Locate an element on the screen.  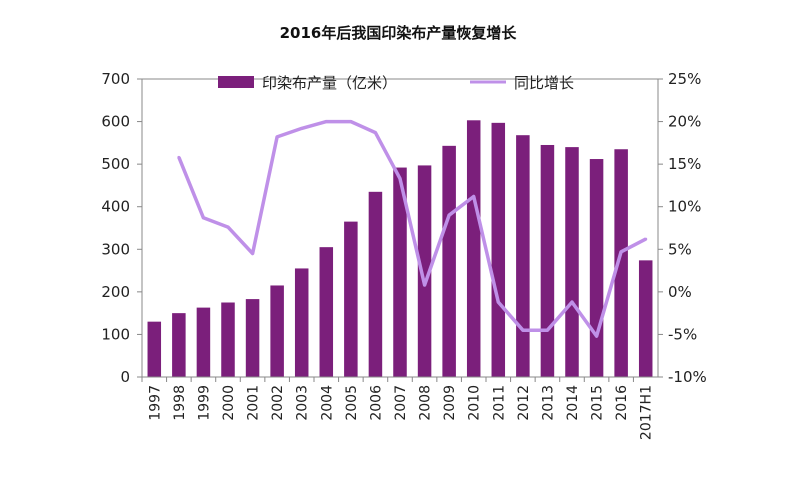
x-tick-label: 2012 is located at coordinates (524, 403).